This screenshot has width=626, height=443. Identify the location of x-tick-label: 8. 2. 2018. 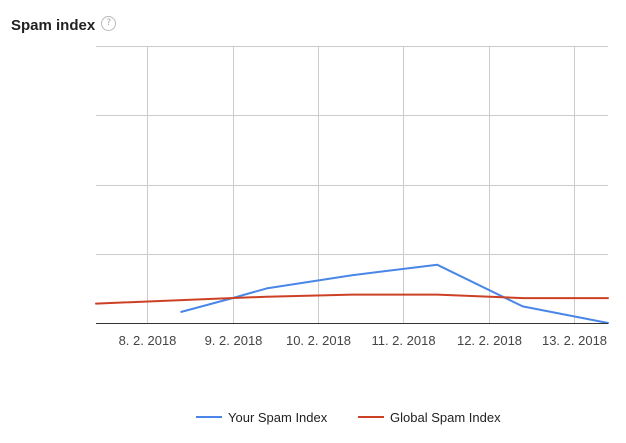
(148, 340).